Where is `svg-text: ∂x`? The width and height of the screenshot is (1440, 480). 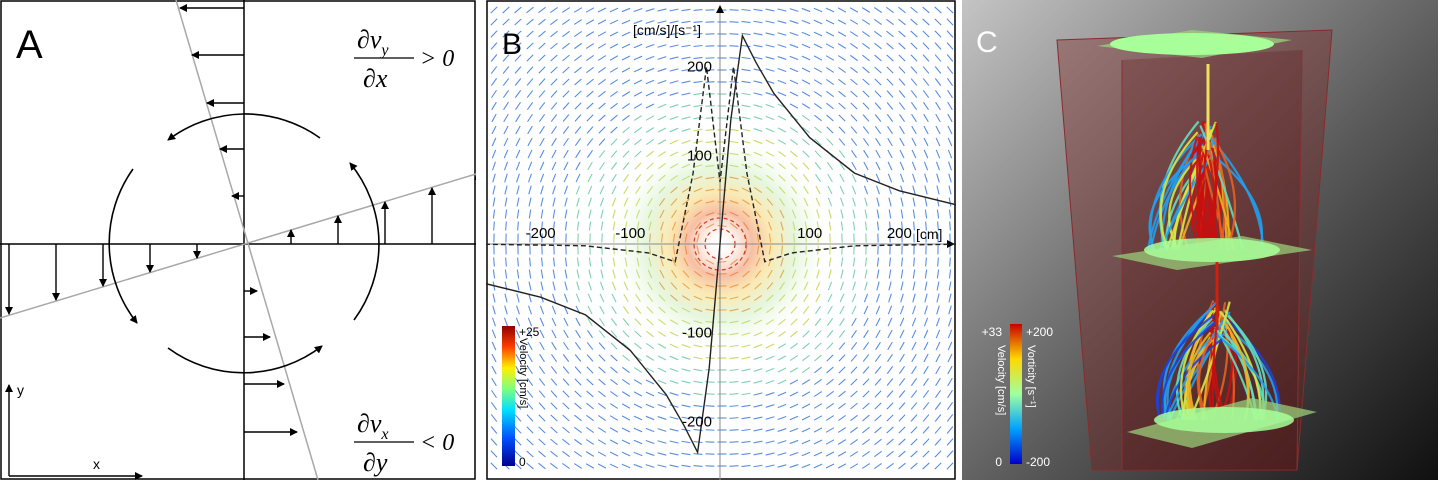
svg-text: ∂x is located at coordinates (375, 78).